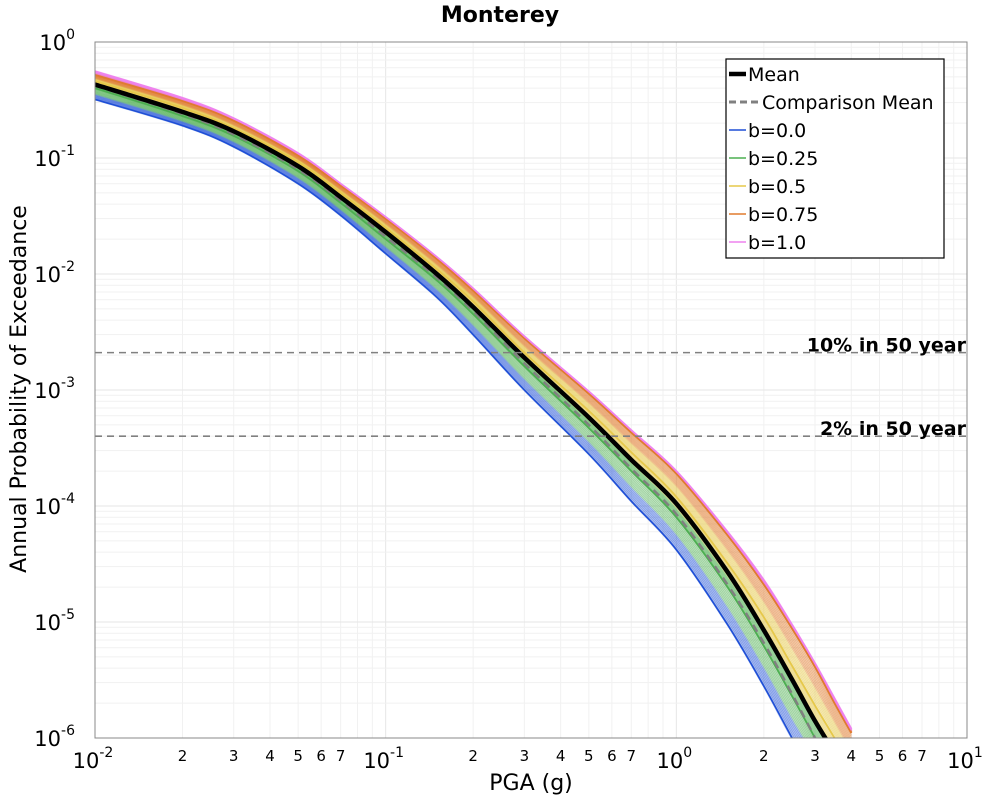 This screenshot has width=1000, height=800. I want to click on legend-label: b=0.25, so click(783, 159).